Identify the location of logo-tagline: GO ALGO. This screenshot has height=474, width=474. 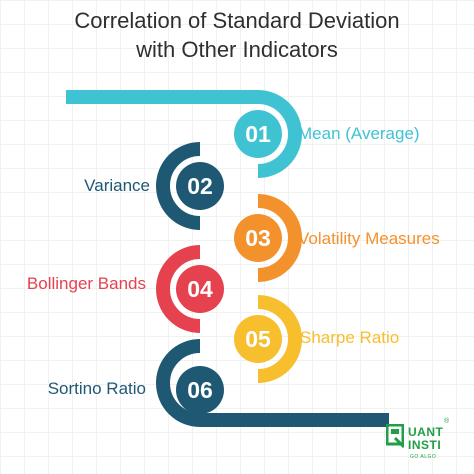
(423, 457).